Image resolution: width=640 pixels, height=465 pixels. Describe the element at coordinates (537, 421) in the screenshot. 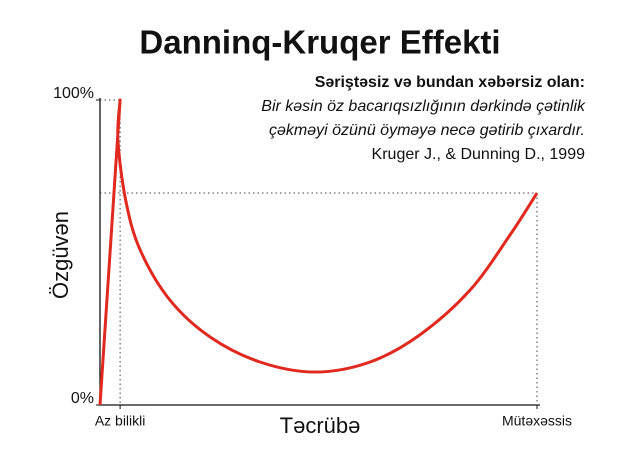

I see `x-tick-label: Mütəxəssis` at that location.